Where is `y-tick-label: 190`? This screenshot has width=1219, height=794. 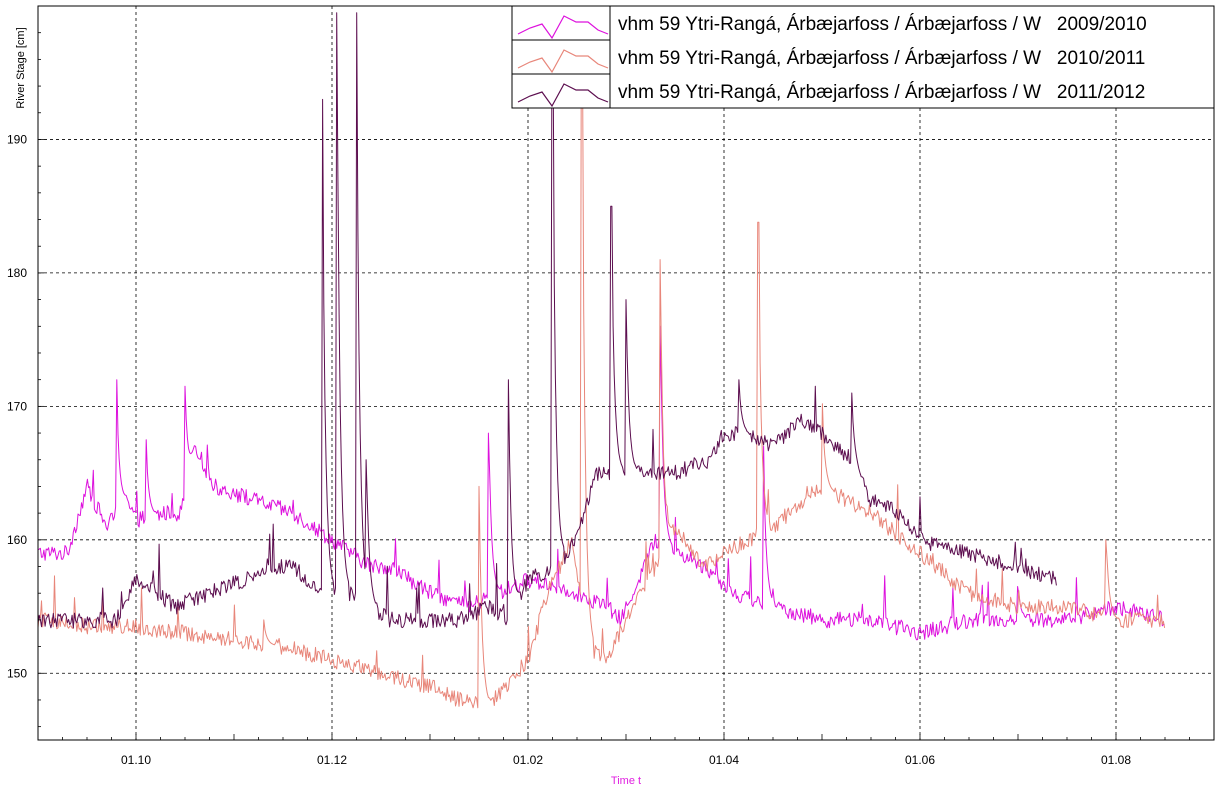
y-tick-label: 190 is located at coordinates (17, 139).